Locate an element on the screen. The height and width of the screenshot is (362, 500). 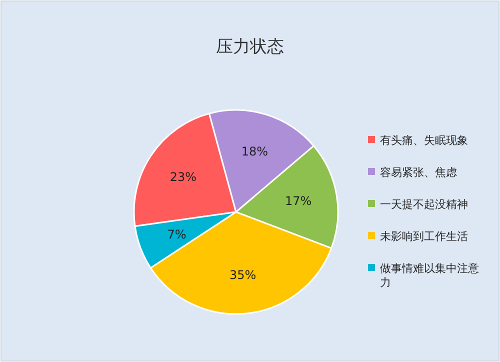
legend-label: 有头痛、失眠现象 is located at coordinates (424, 140).